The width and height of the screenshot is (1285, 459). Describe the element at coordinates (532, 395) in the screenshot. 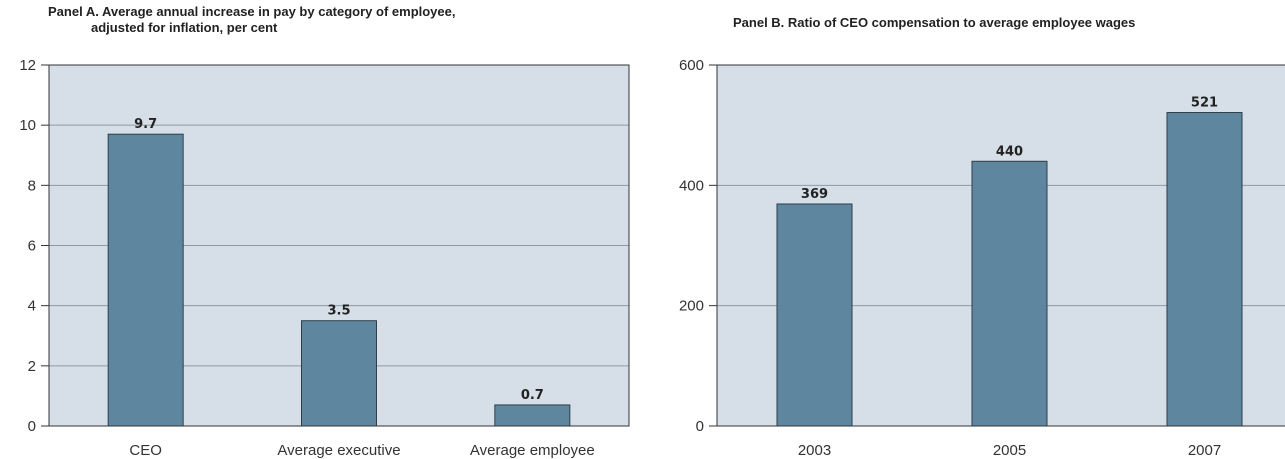

I see `bar-value-label: 0.7` at that location.